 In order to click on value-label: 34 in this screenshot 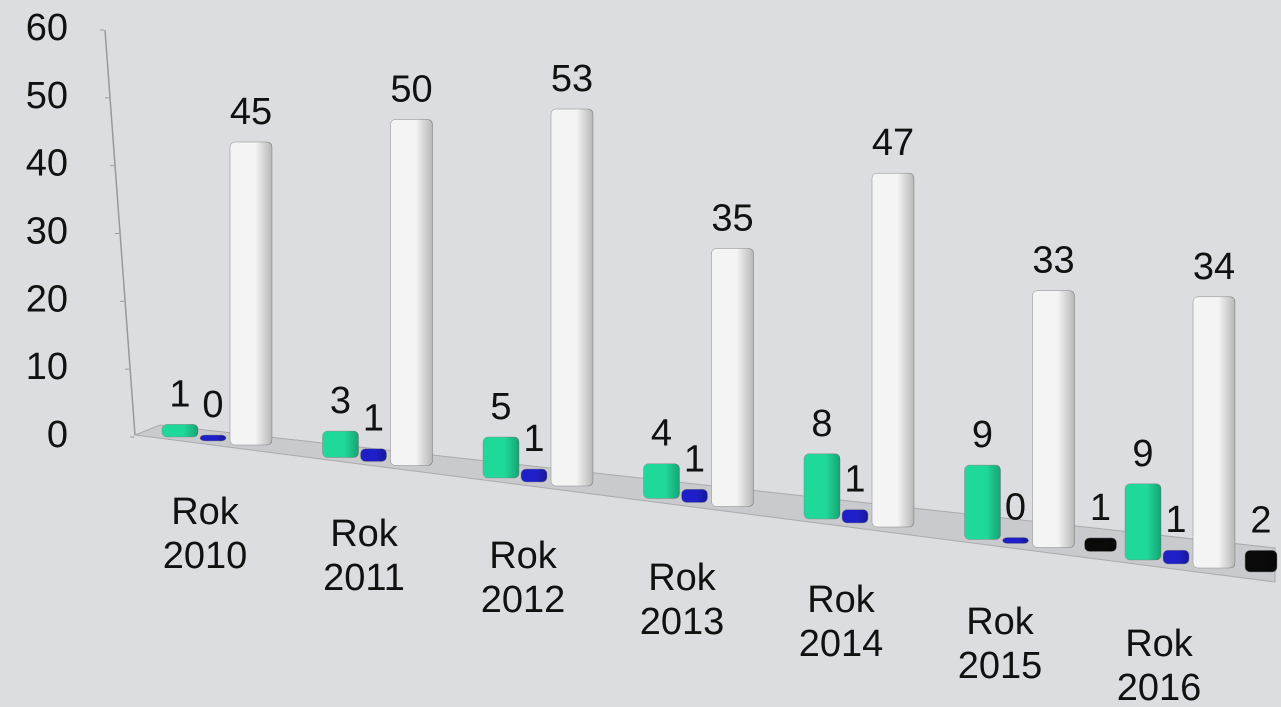, I will do `click(1214, 267)`.